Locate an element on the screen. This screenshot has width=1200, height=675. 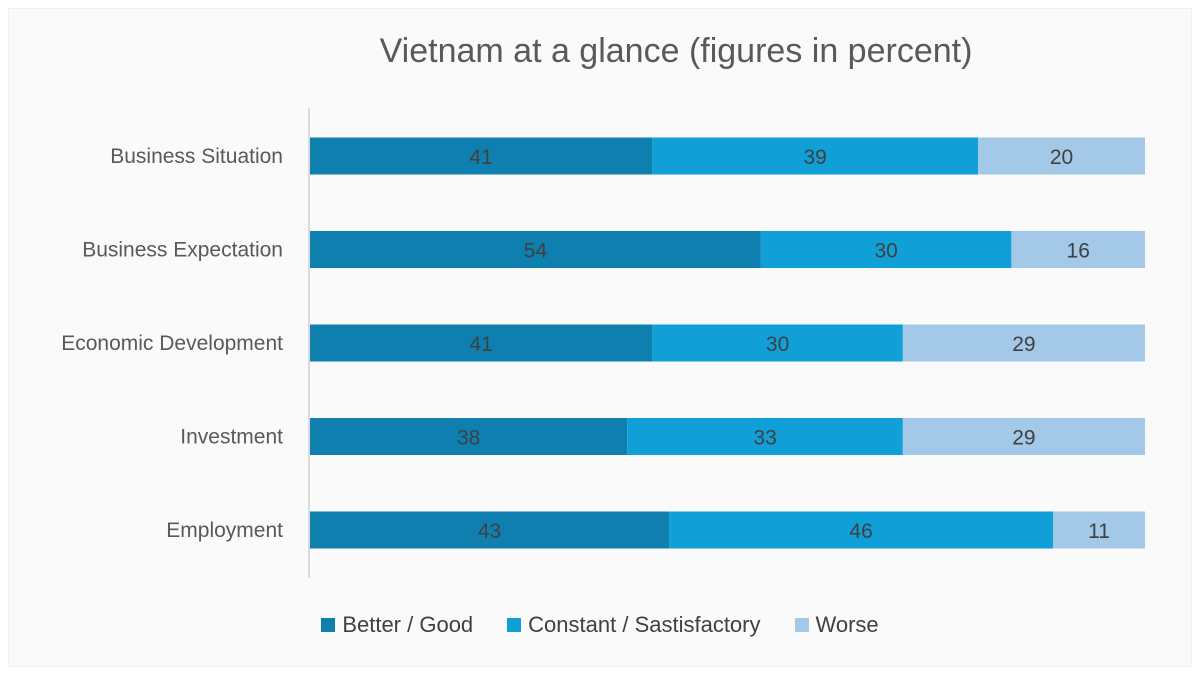
bar-constant-sastisfactory-economic-development is located at coordinates (777, 343).